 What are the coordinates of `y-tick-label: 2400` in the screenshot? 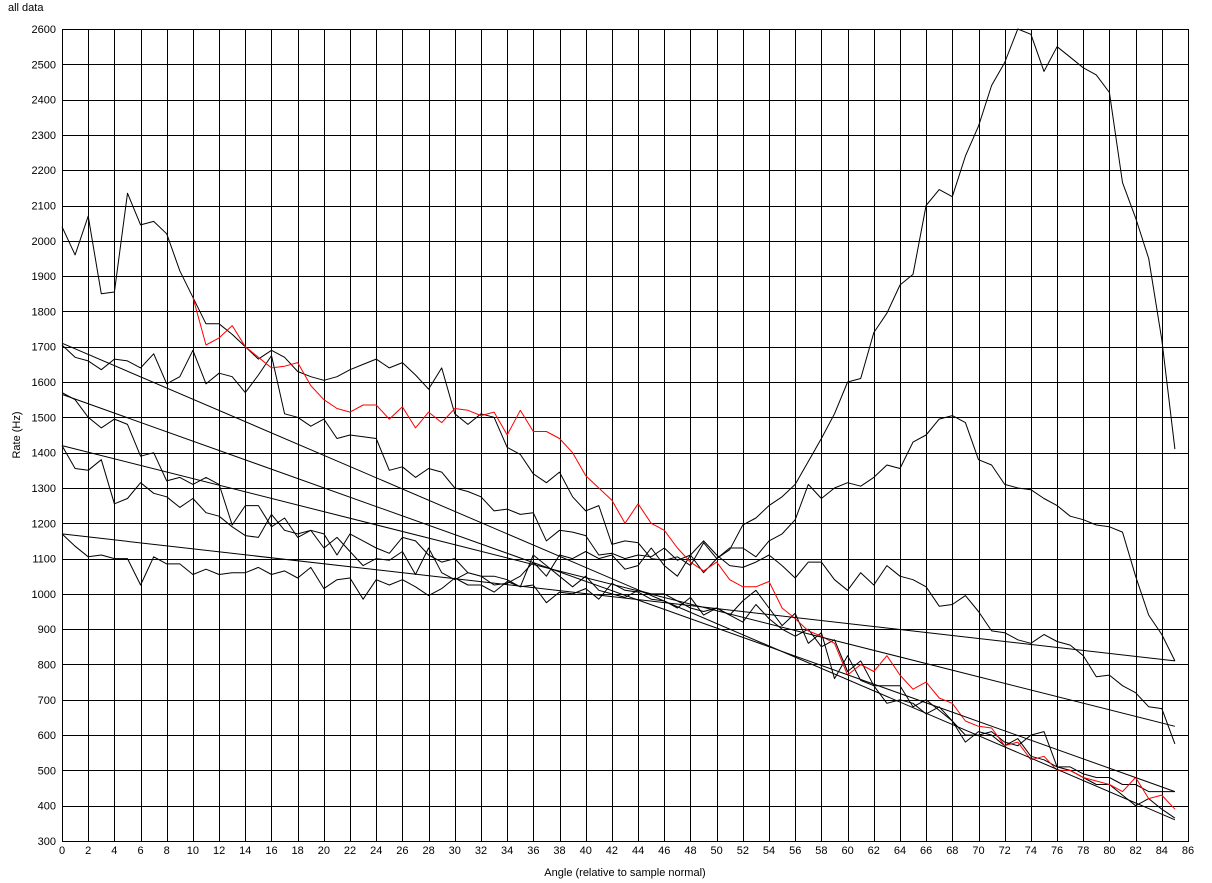 It's located at (44, 101).